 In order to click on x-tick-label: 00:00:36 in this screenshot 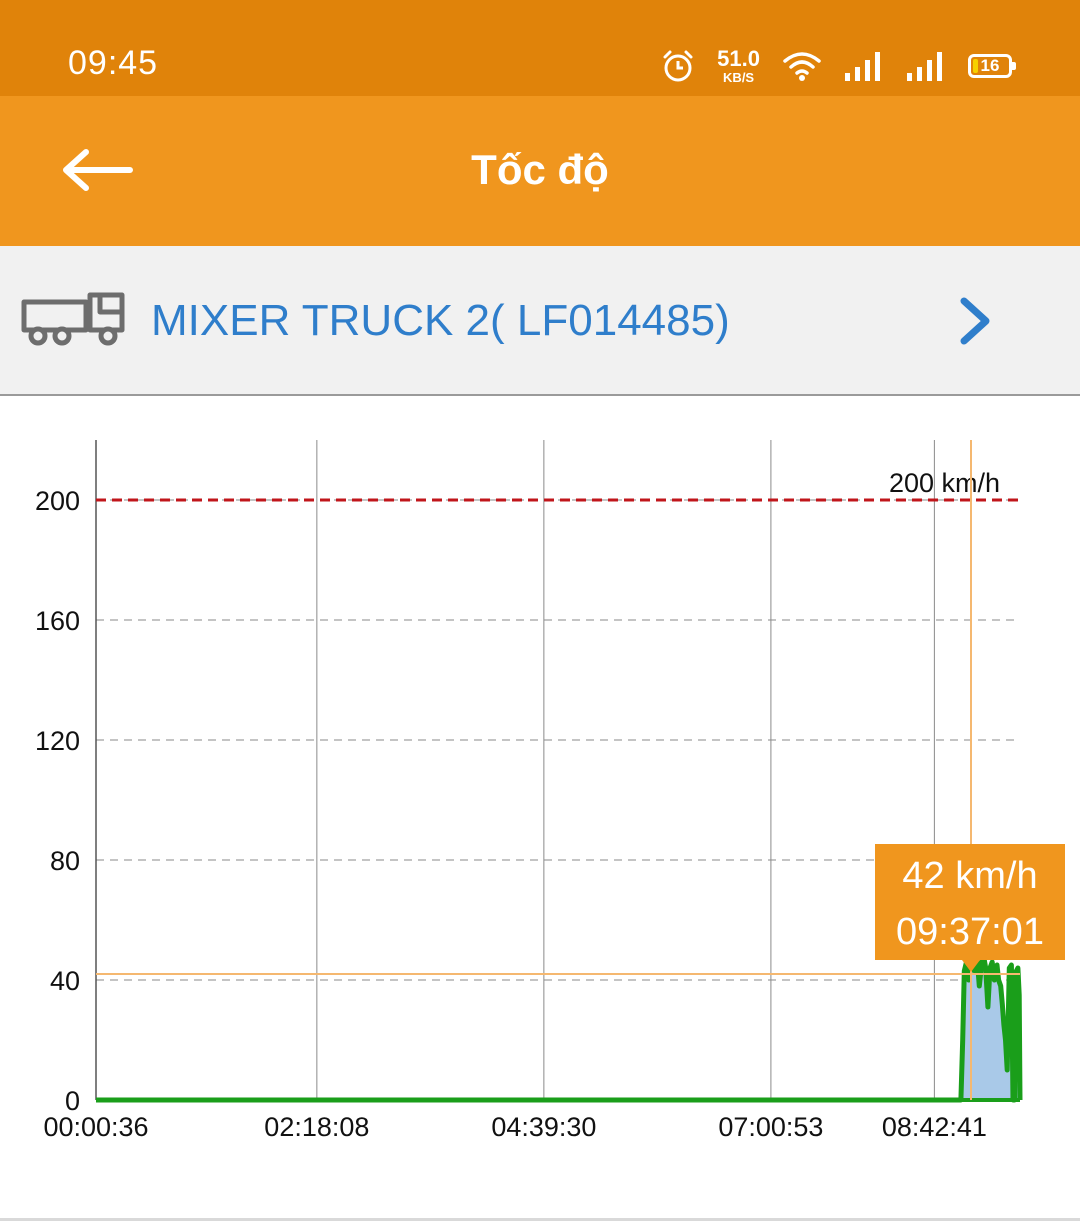, I will do `click(95, 1127)`.